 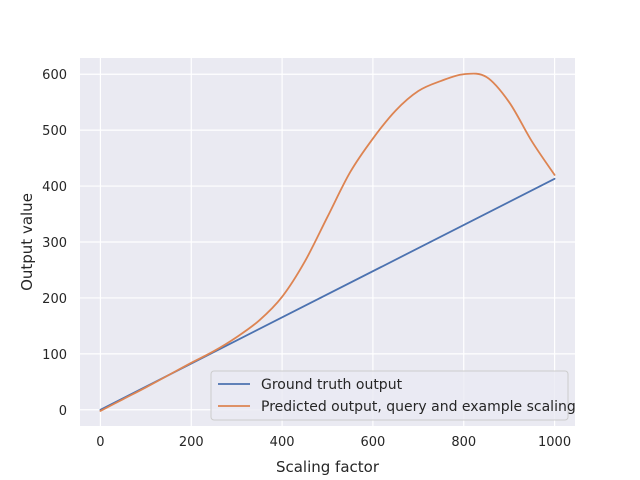 What do you see at coordinates (372, 442) in the screenshot?
I see `x-tick-label: 600` at bounding box center [372, 442].